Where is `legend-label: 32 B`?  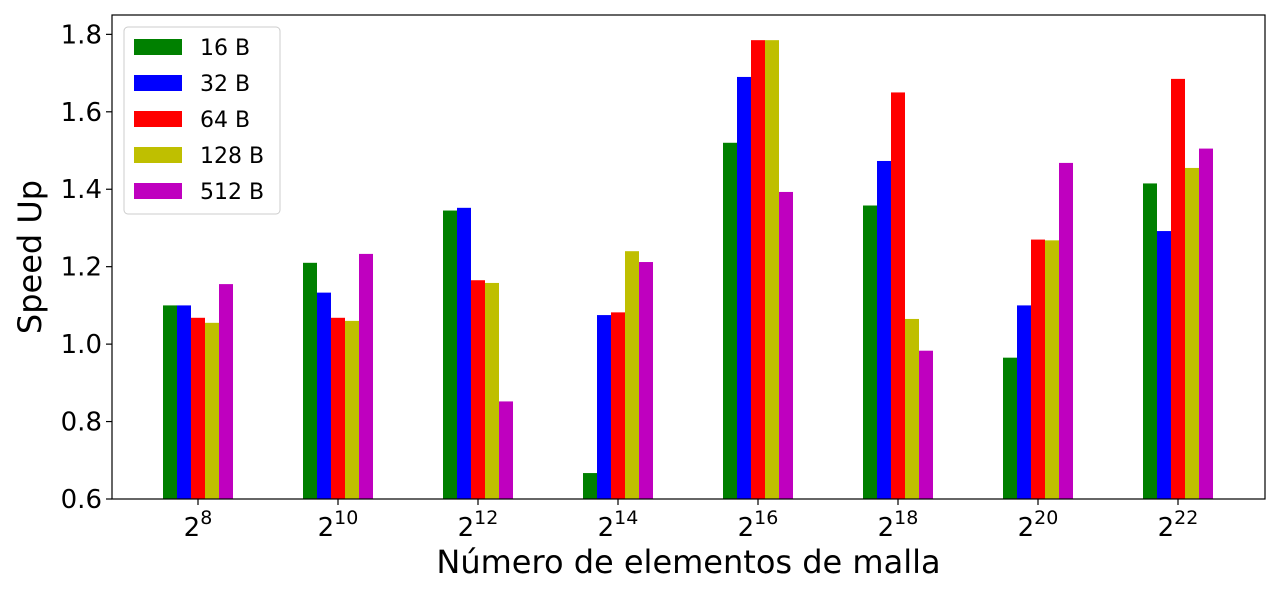
legend-label: 32 B is located at coordinates (225, 84).